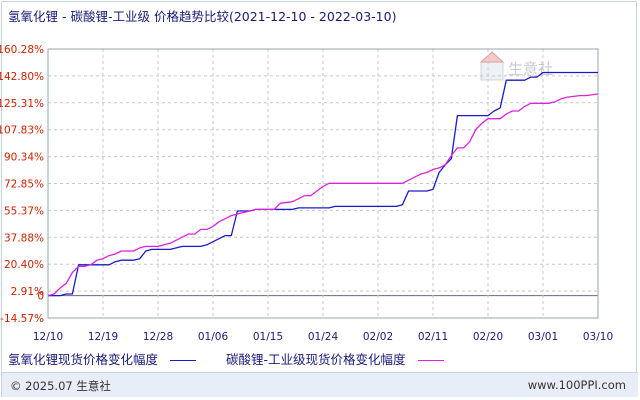 The width and height of the screenshot is (640, 400). What do you see at coordinates (598, 337) in the screenshot?
I see `x-tick-label: 03/10` at bounding box center [598, 337].